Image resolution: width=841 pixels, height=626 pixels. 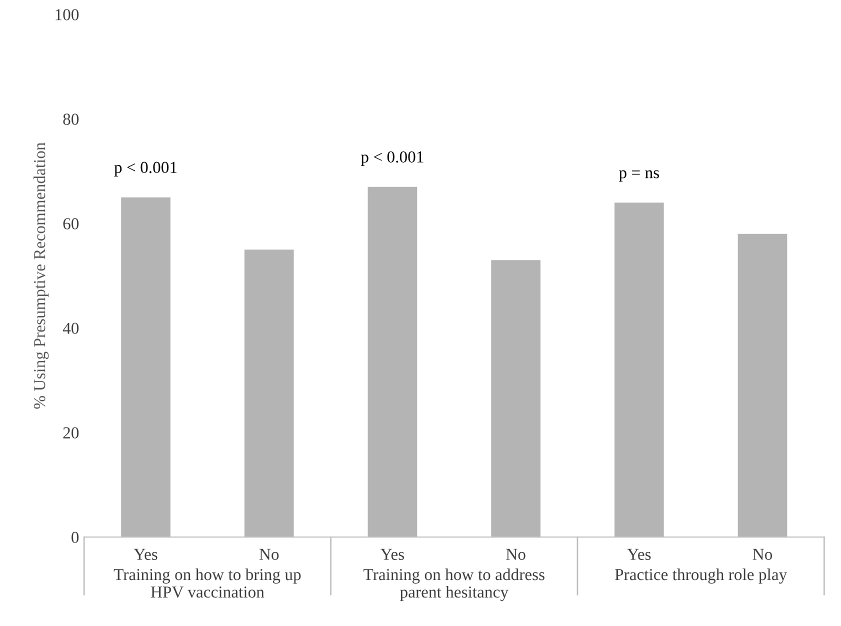 I want to click on text: Training on how to address parent hesitancy, so click(x=454, y=585).